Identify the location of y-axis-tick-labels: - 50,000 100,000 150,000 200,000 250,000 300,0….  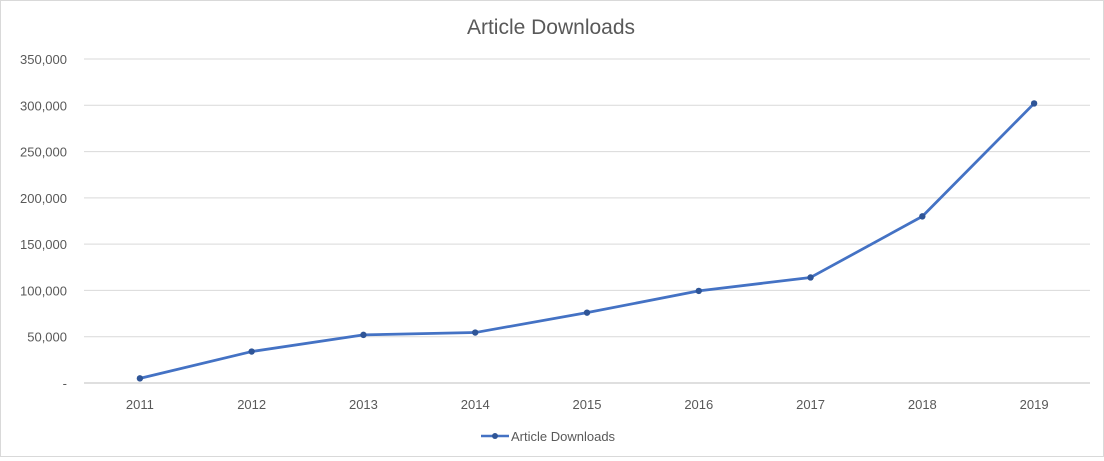
(43, 221).